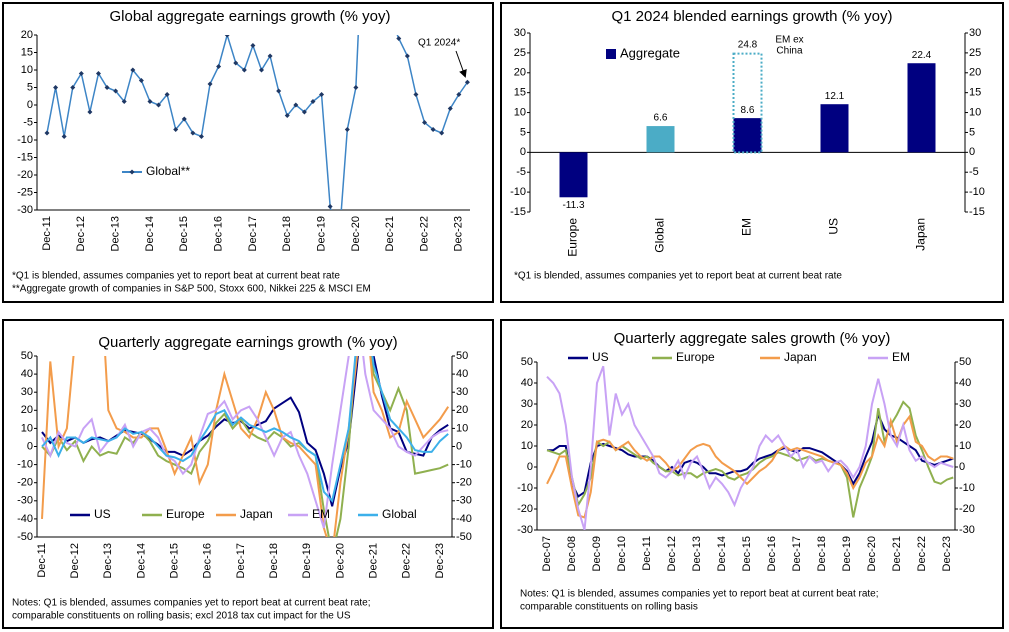 The width and height of the screenshot is (1009, 632). I want to click on chart-title: Quarterly aggregate sales growth (% yoy), so click(752, 338).